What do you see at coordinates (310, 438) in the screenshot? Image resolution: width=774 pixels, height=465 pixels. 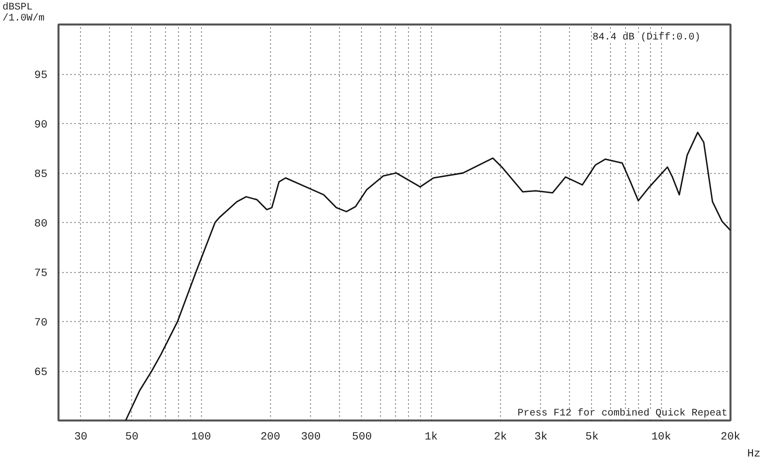 I see `x-tick-label: 300` at bounding box center [310, 438].